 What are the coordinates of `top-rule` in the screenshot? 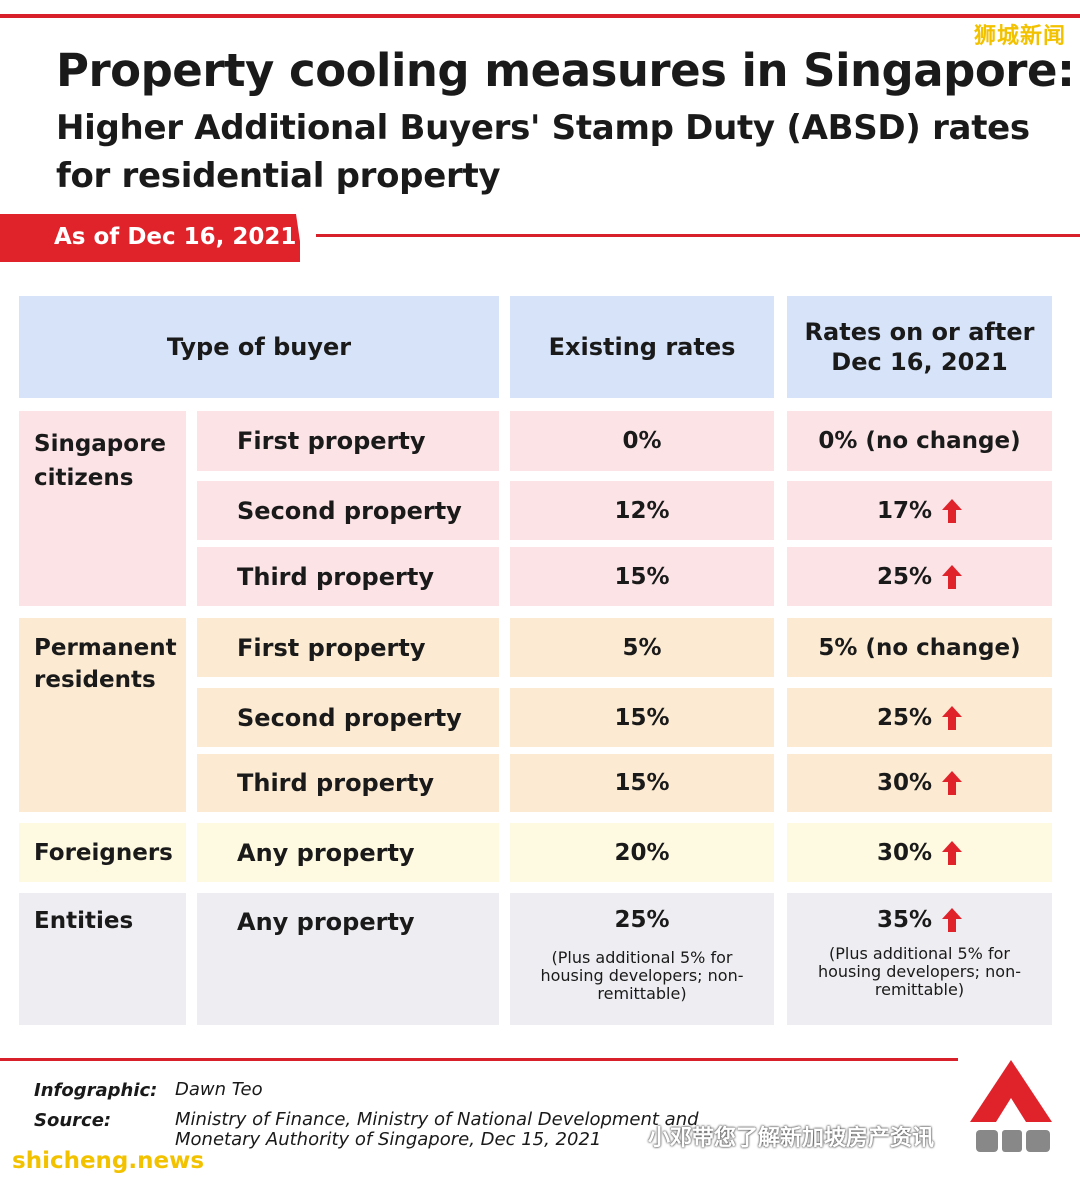 It's located at (540, 16).